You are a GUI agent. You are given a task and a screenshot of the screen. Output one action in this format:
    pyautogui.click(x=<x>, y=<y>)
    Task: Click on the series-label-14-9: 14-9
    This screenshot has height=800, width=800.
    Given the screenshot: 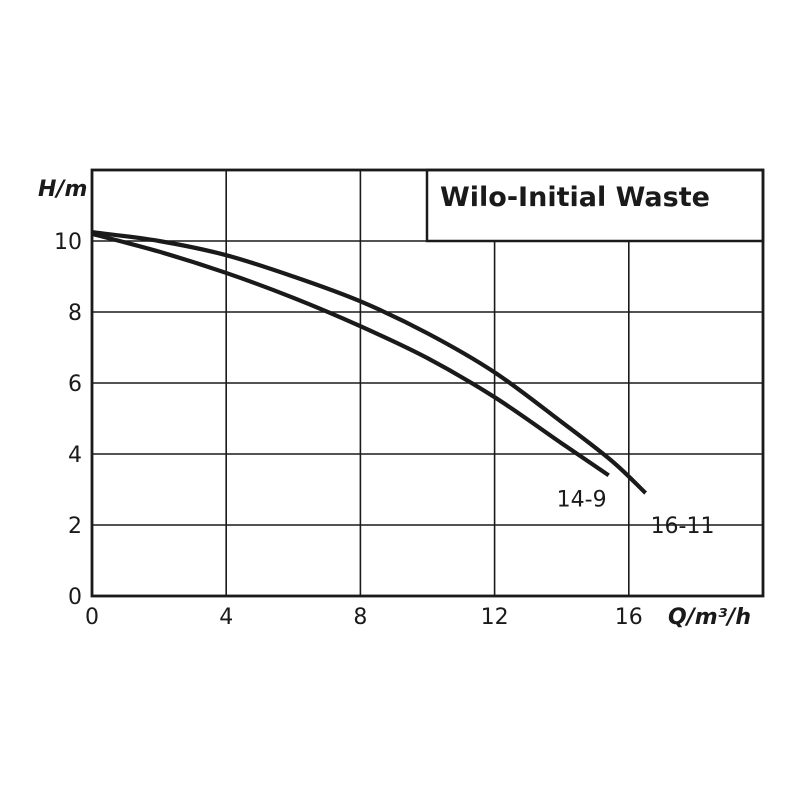 What is the action you would take?
    pyautogui.click(x=582, y=499)
    